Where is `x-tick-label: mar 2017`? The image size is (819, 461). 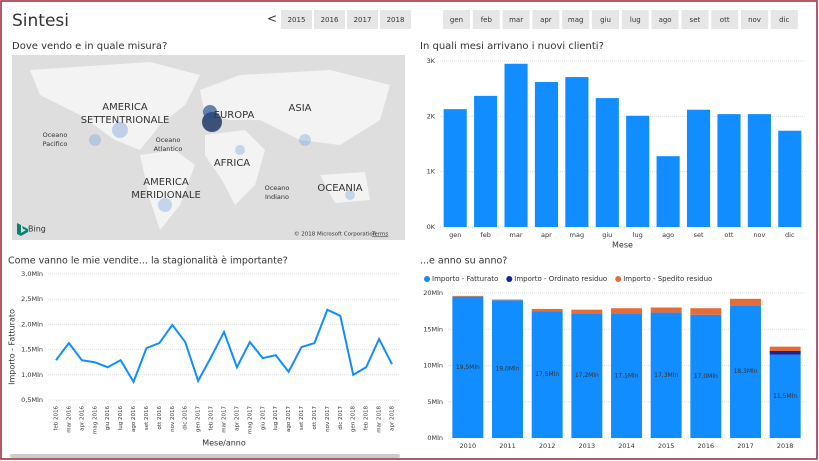 x-tick-label: mar 2017 is located at coordinates (225, 419).